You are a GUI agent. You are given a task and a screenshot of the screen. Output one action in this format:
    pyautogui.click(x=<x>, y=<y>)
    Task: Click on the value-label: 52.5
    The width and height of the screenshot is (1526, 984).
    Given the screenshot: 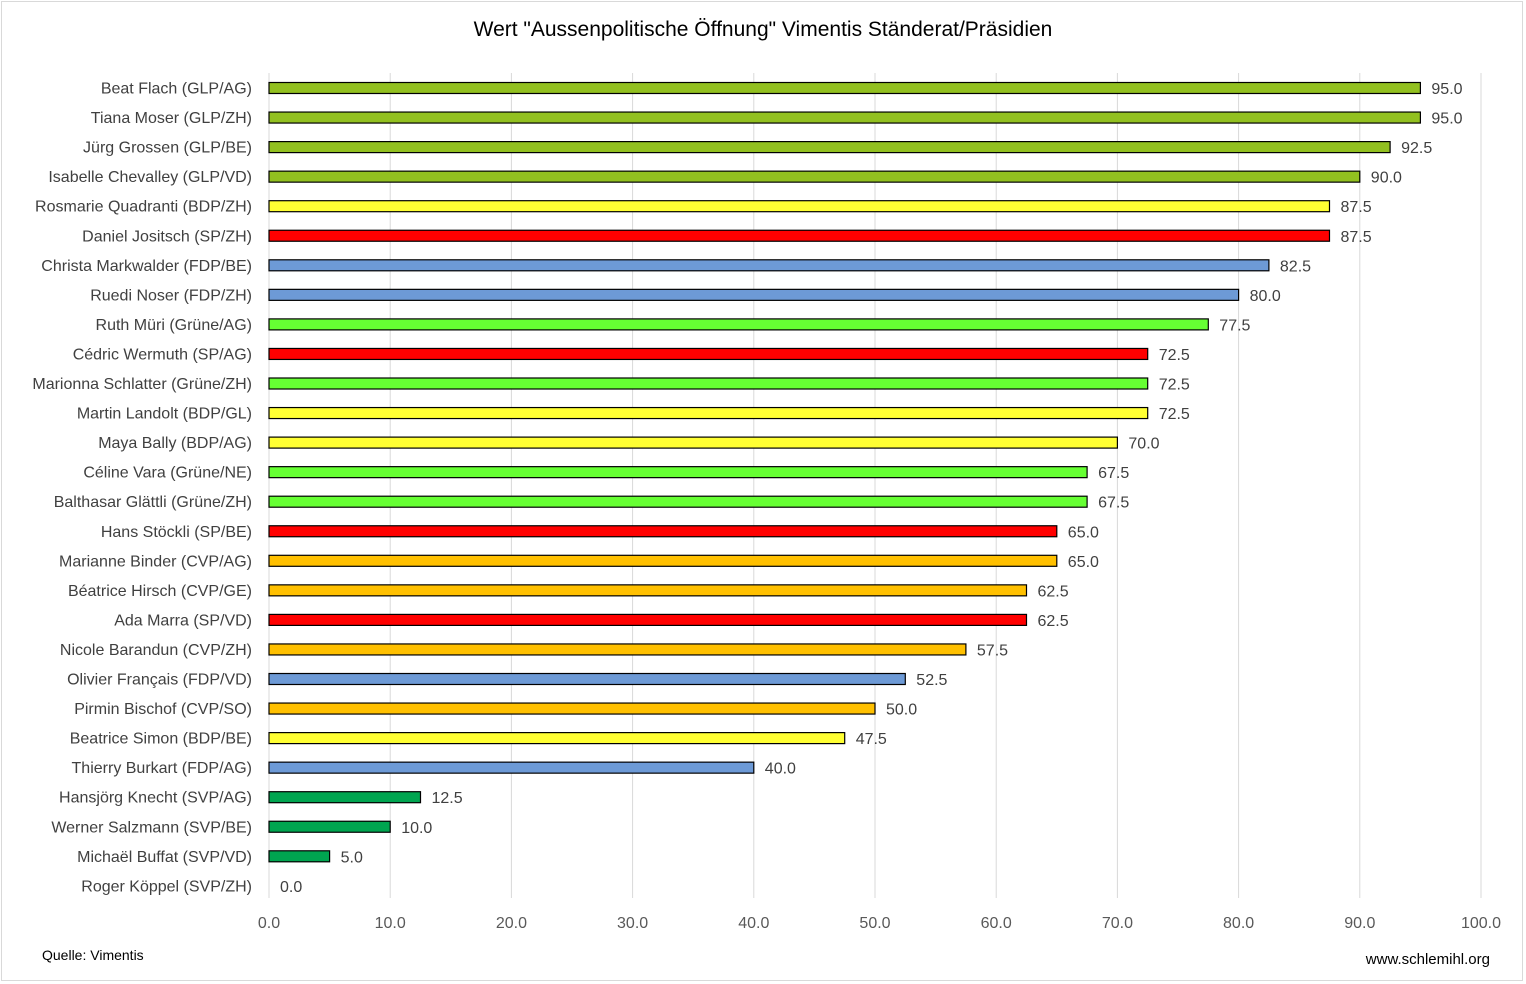 What is the action you would take?
    pyautogui.click(x=931, y=680)
    